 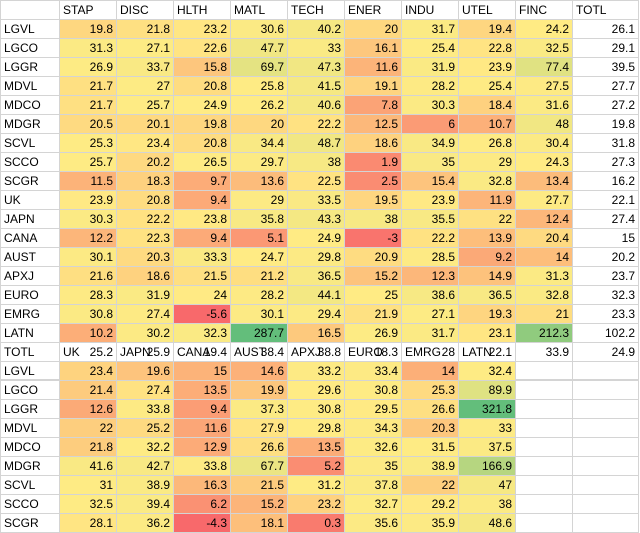 I want to click on row-label: EURO, so click(x=30, y=295).